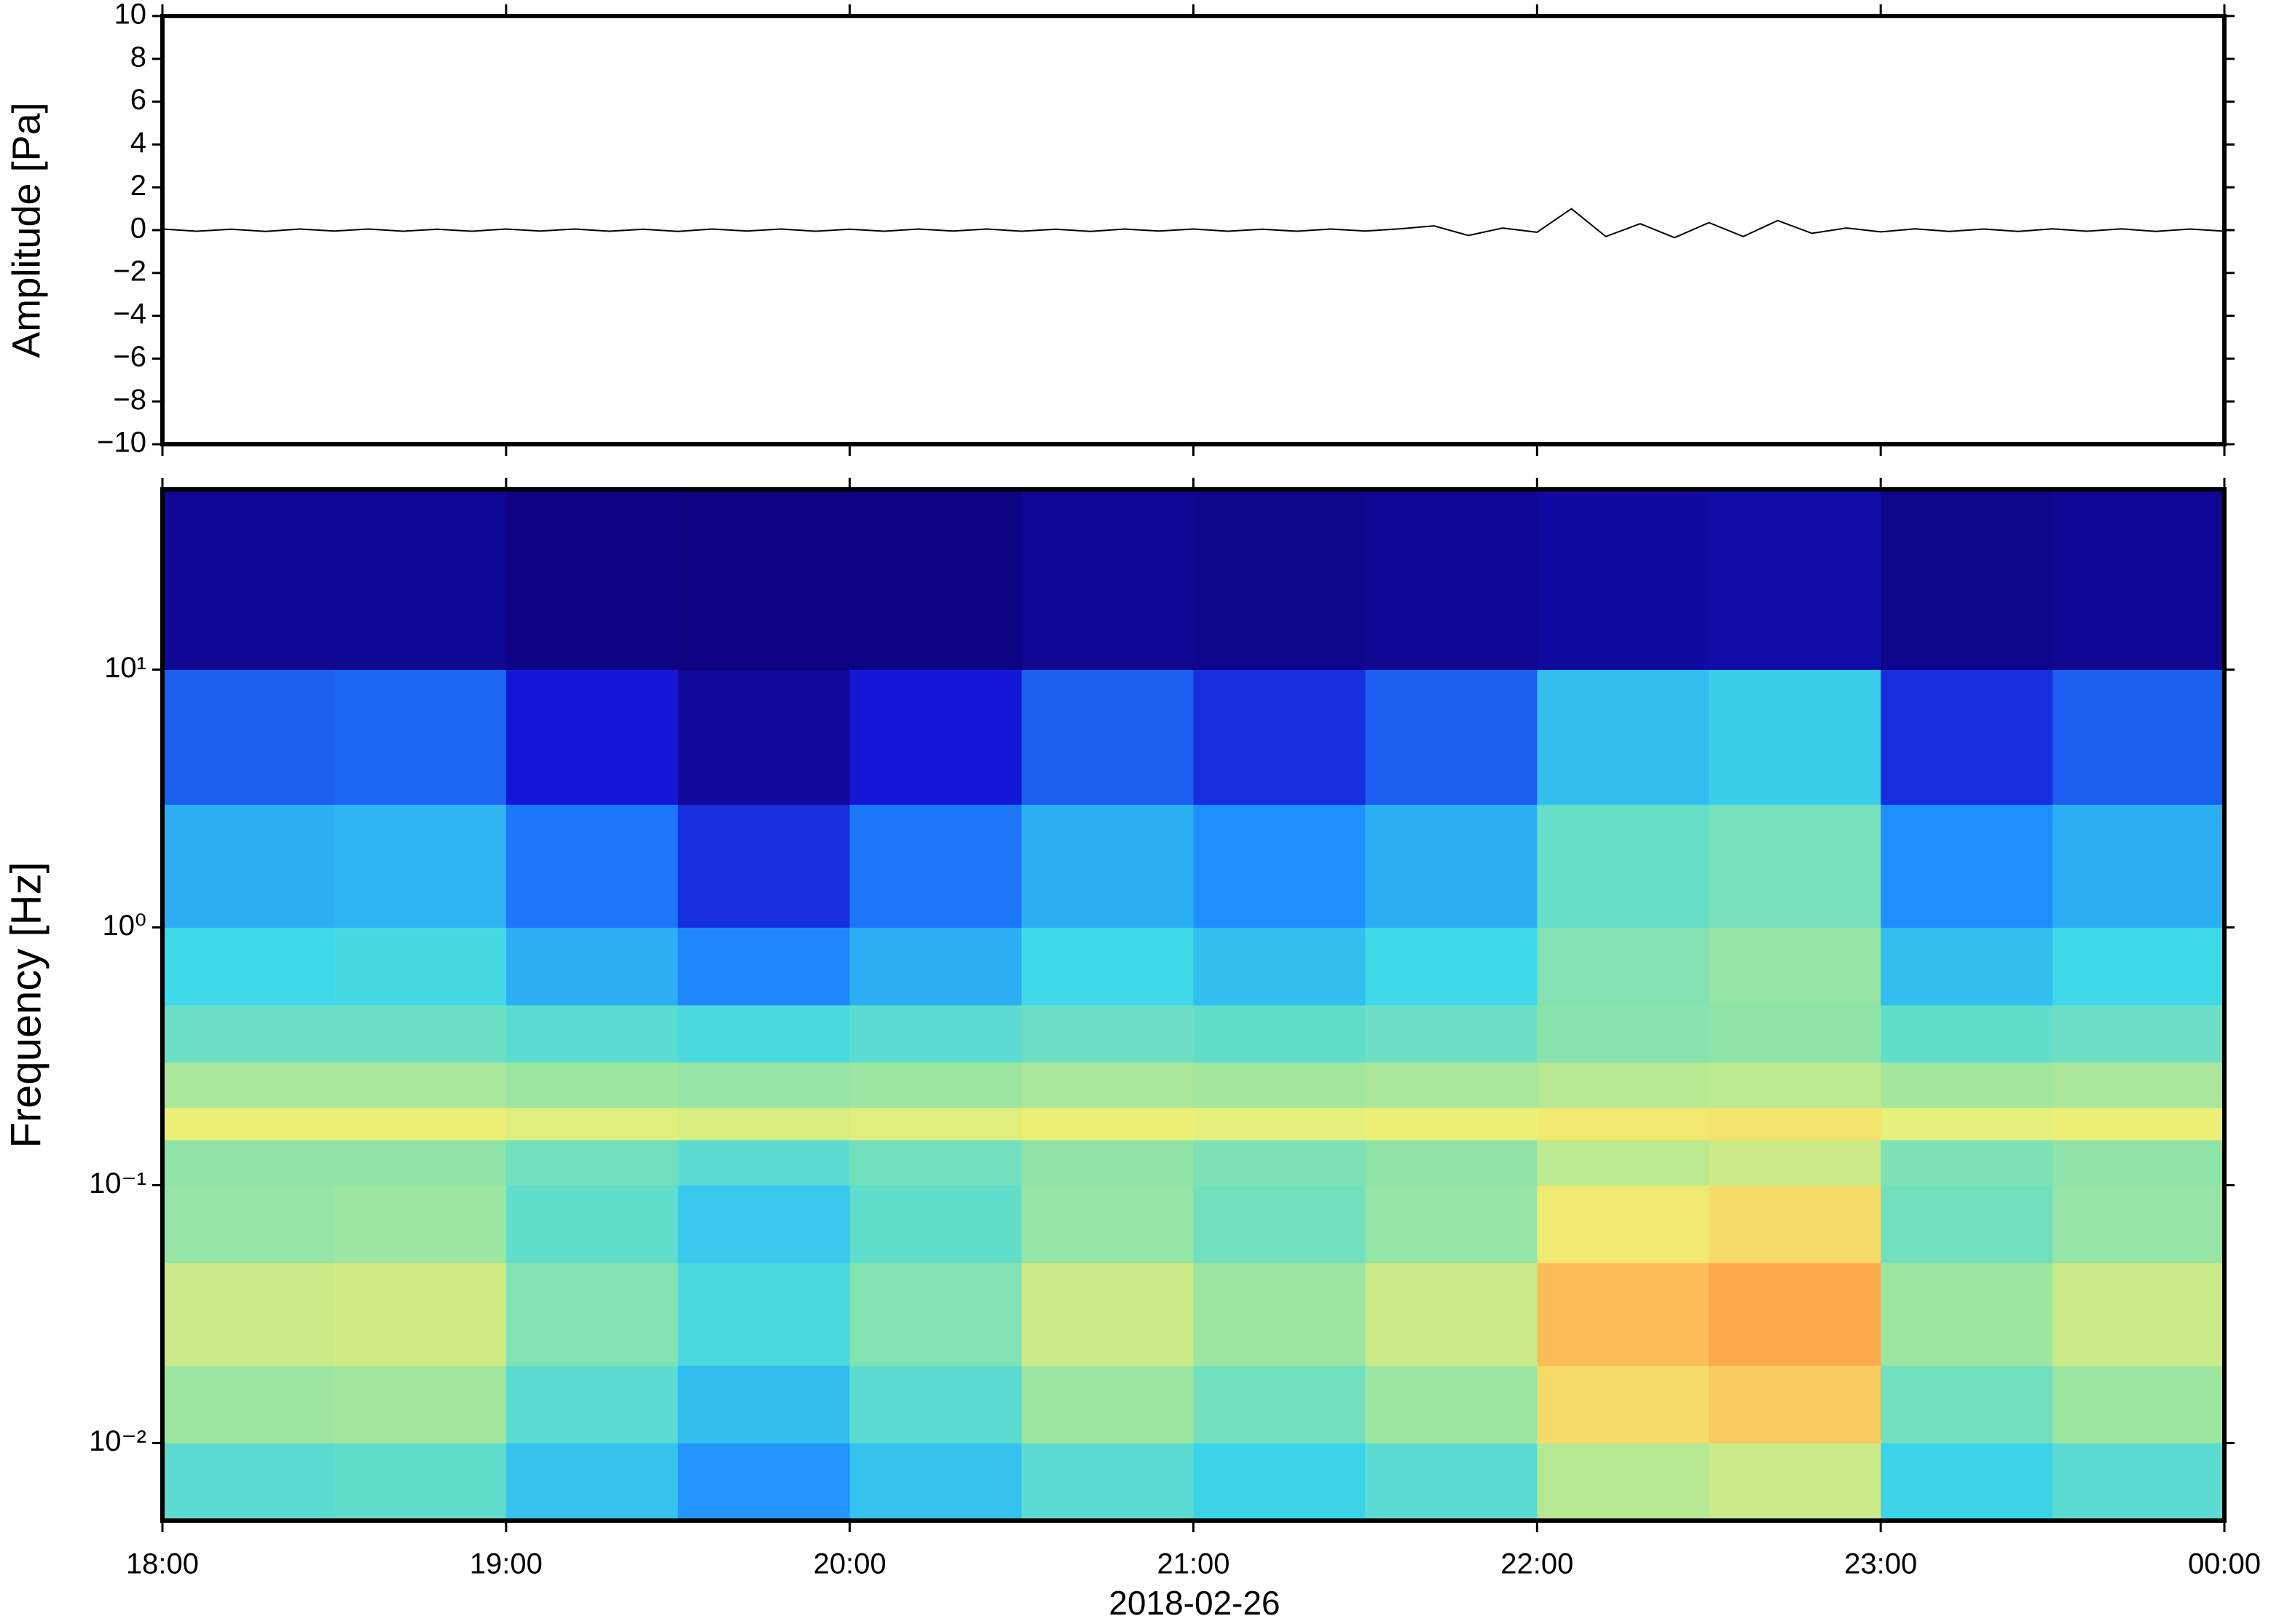  I want to click on waveform, so click(1193, 223).